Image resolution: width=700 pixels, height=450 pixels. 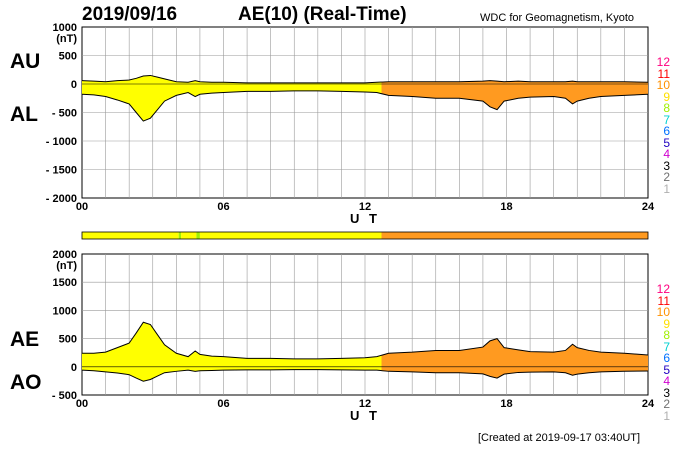 What do you see at coordinates (24, 114) in the screenshot?
I see `al-label: AL` at bounding box center [24, 114].